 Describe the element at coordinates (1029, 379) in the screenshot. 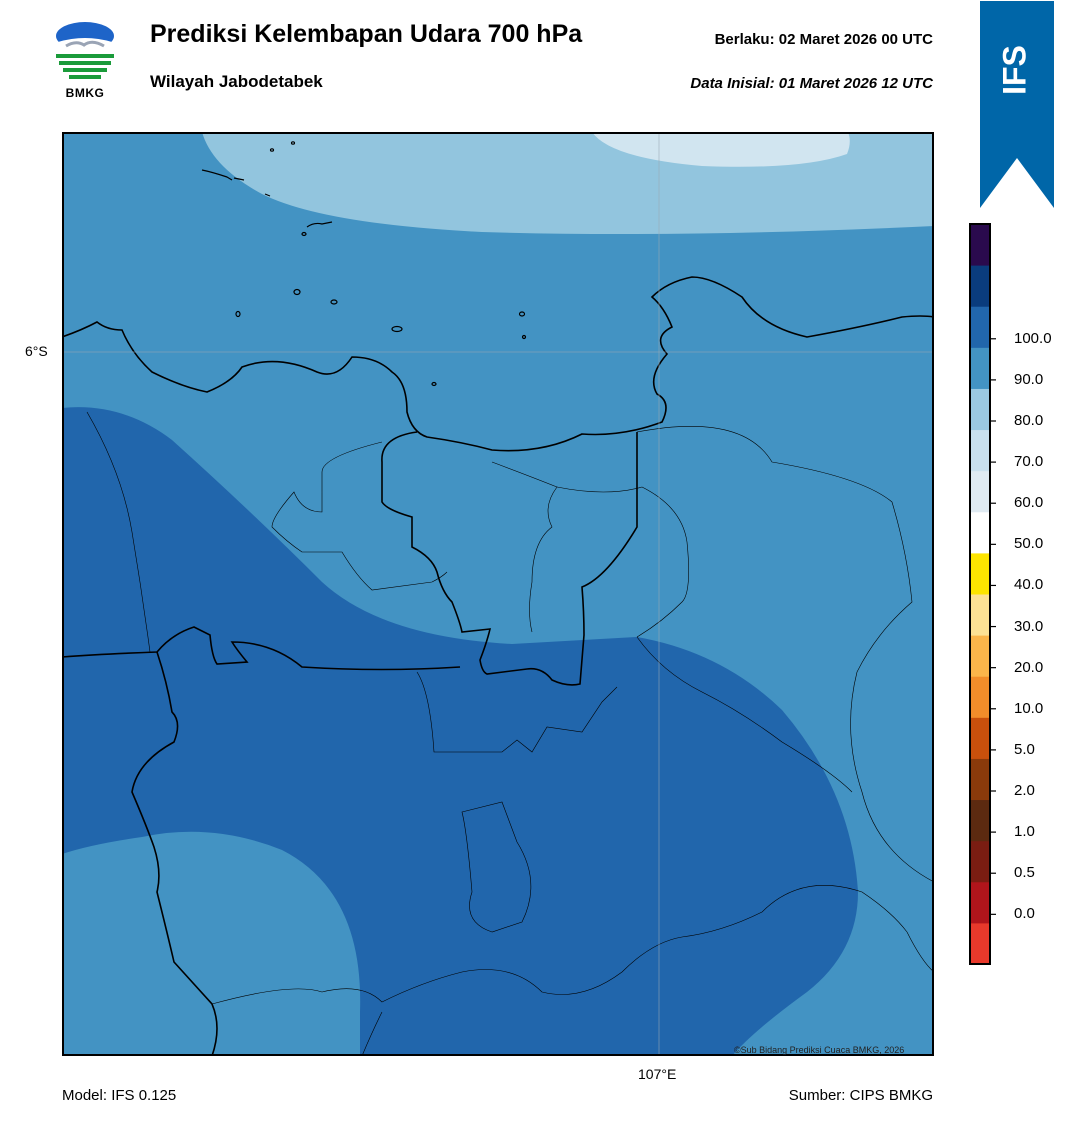

I see `colorbar-tick-label: 90.0` at that location.